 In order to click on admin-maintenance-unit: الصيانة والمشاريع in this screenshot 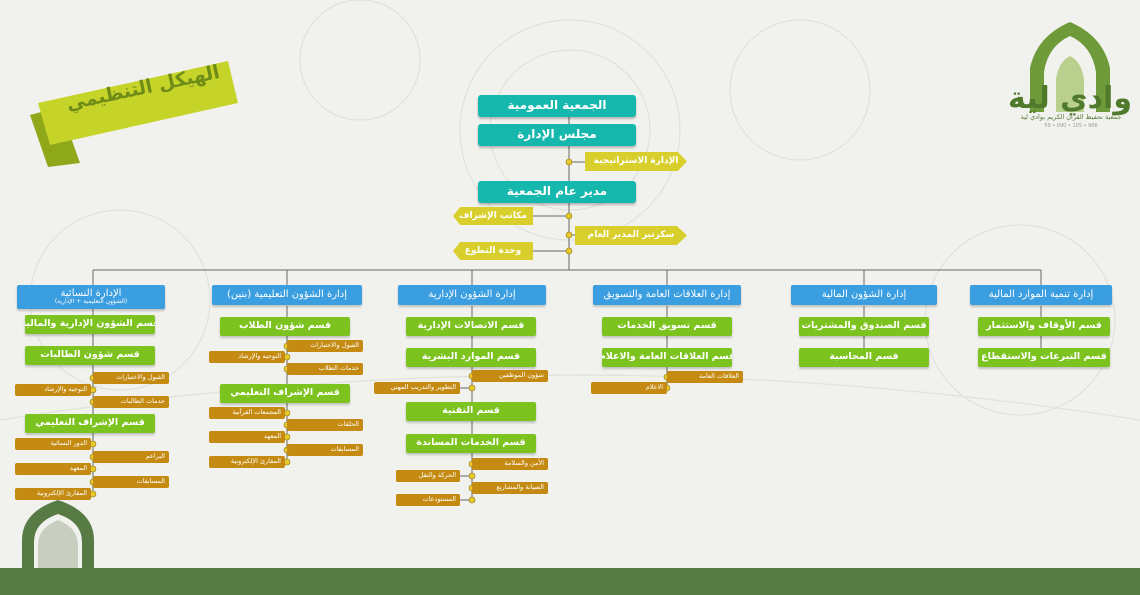, I will do `click(510, 488)`.